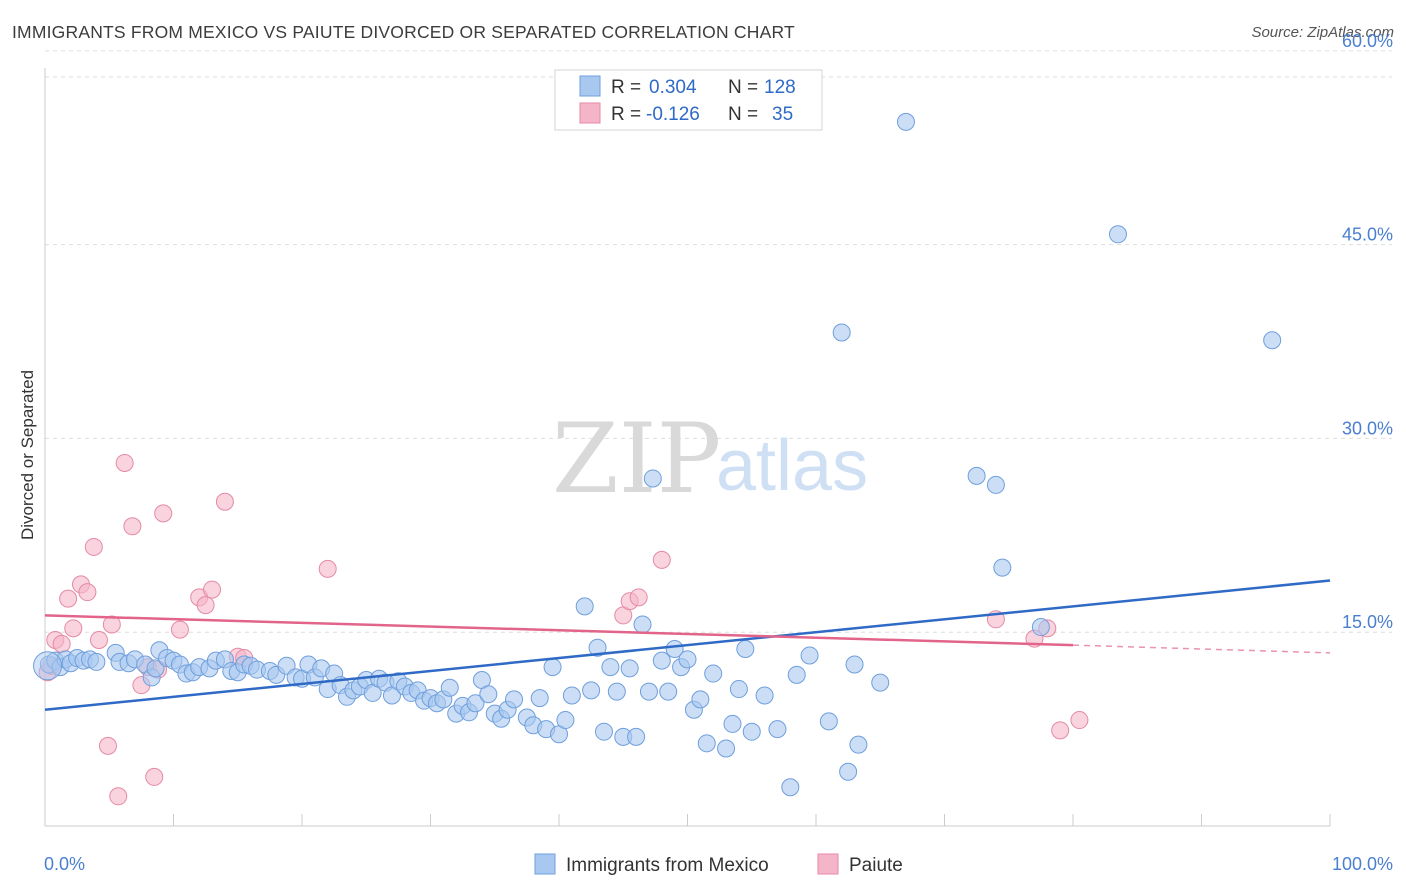  Describe the element at coordinates (48, 666) in the screenshot. I see `mexico-point-cluster` at that location.